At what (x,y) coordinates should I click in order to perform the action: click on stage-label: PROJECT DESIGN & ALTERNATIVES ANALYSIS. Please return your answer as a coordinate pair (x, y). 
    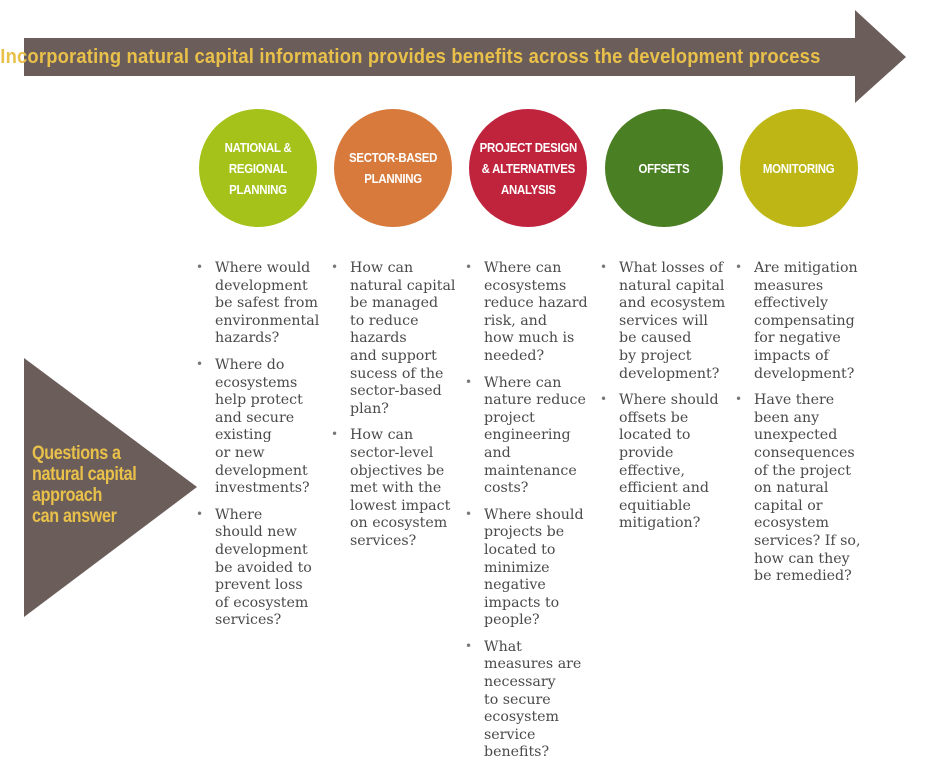
    Looking at the image, I should click on (528, 168).